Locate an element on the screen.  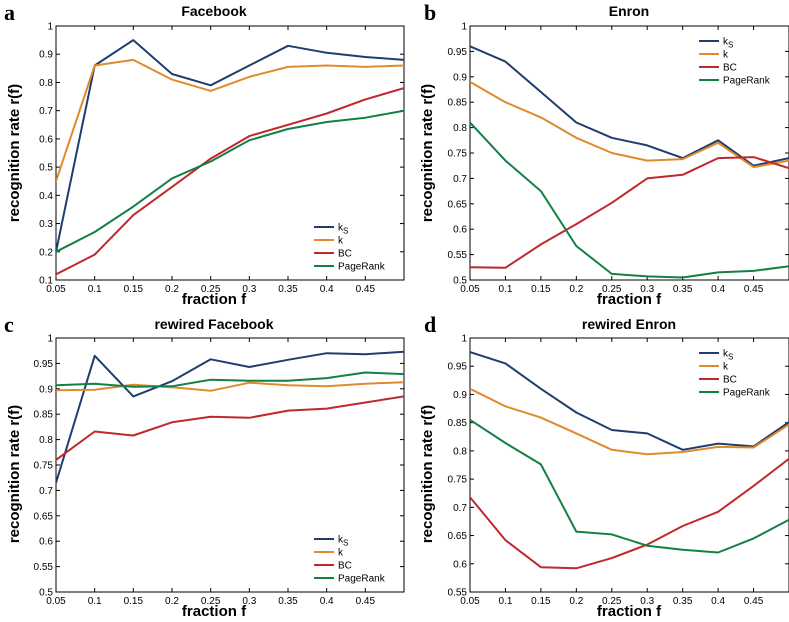
x-tick-label-c: 0.4 is located at coordinates (327, 601).